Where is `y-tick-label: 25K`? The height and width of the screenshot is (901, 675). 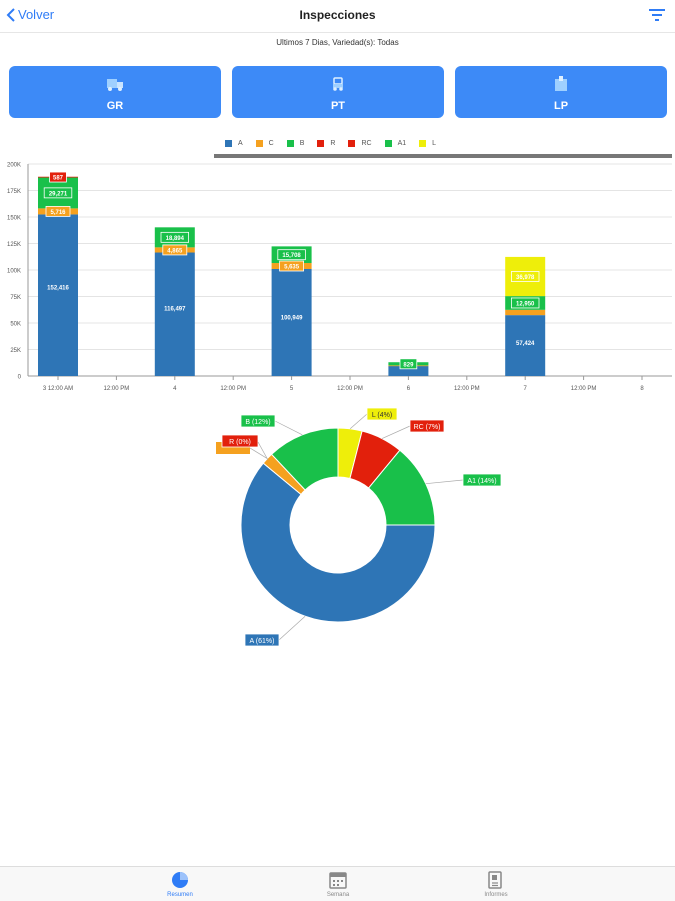 y-tick-label: 25K is located at coordinates (15, 351).